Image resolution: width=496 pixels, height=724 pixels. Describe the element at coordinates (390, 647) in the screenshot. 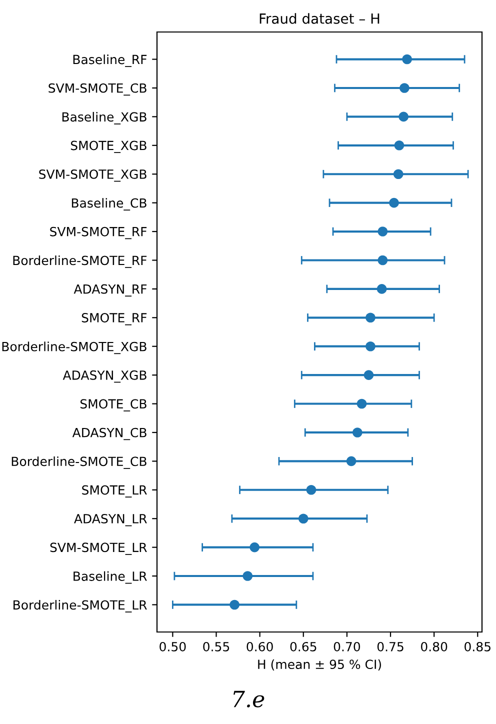

I see `x-tick-label: 0.75` at that location.